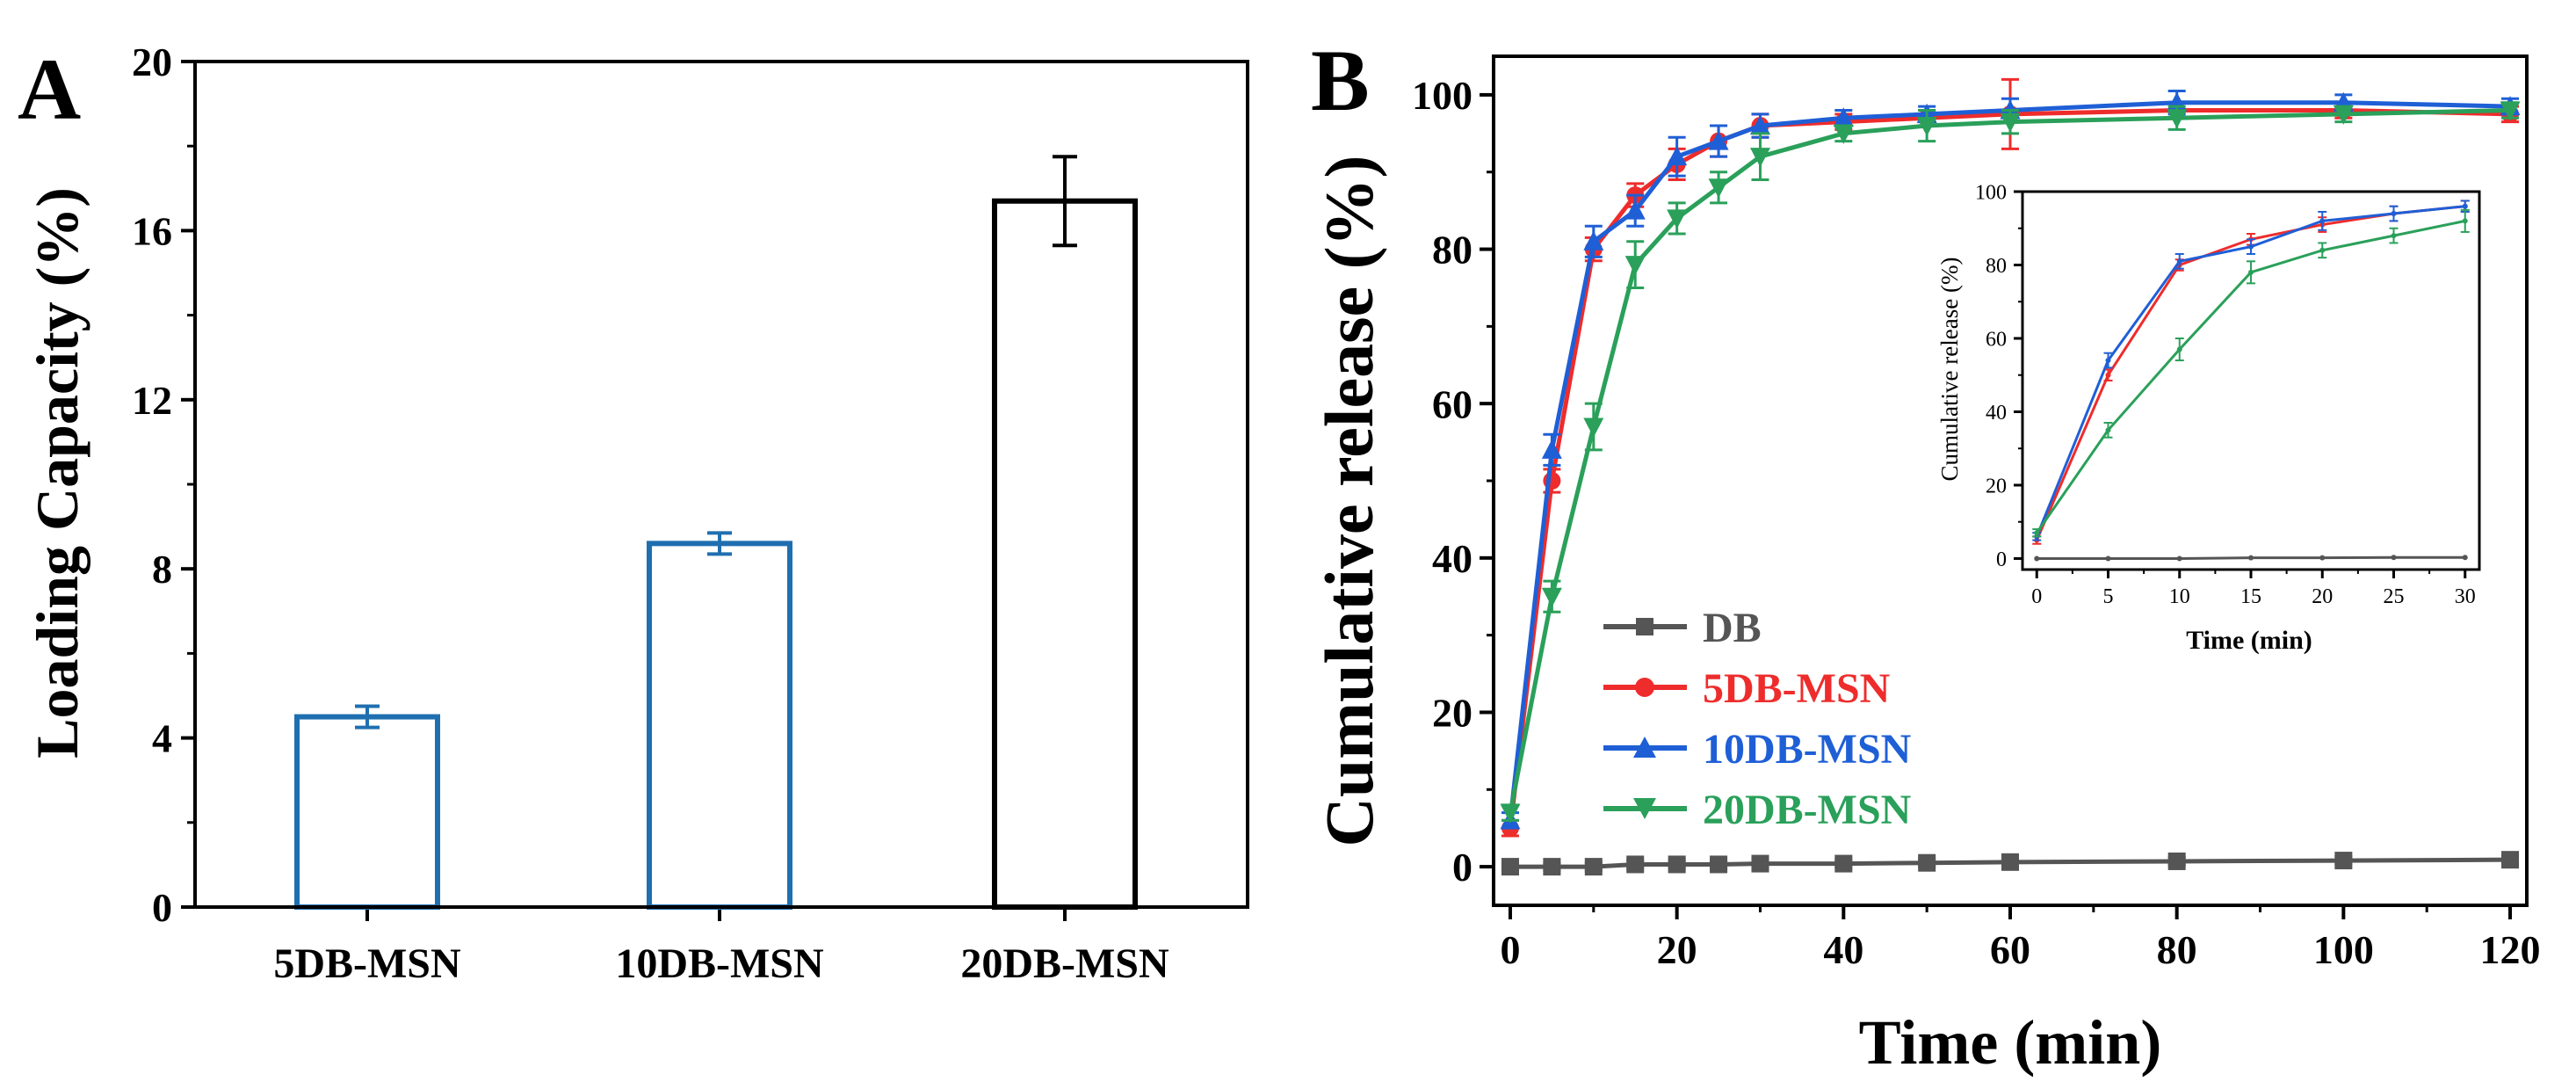 This screenshot has width=2576, height=1089. What do you see at coordinates (1462, 867) in the screenshot?
I see `b-ytick-label: 0` at bounding box center [1462, 867].